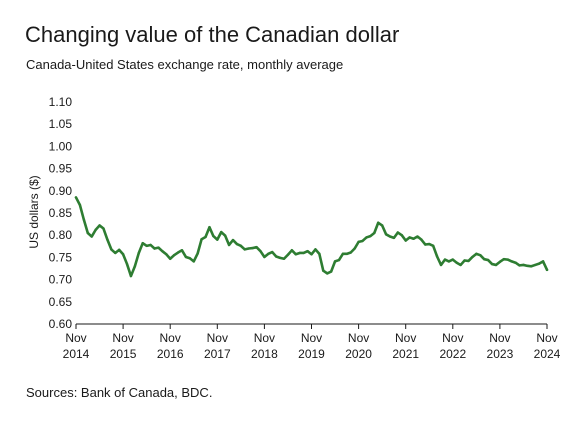 The height and width of the screenshot is (431, 575). What do you see at coordinates (61, 324) in the screenshot?
I see `y-tick-label: 0.60` at bounding box center [61, 324].